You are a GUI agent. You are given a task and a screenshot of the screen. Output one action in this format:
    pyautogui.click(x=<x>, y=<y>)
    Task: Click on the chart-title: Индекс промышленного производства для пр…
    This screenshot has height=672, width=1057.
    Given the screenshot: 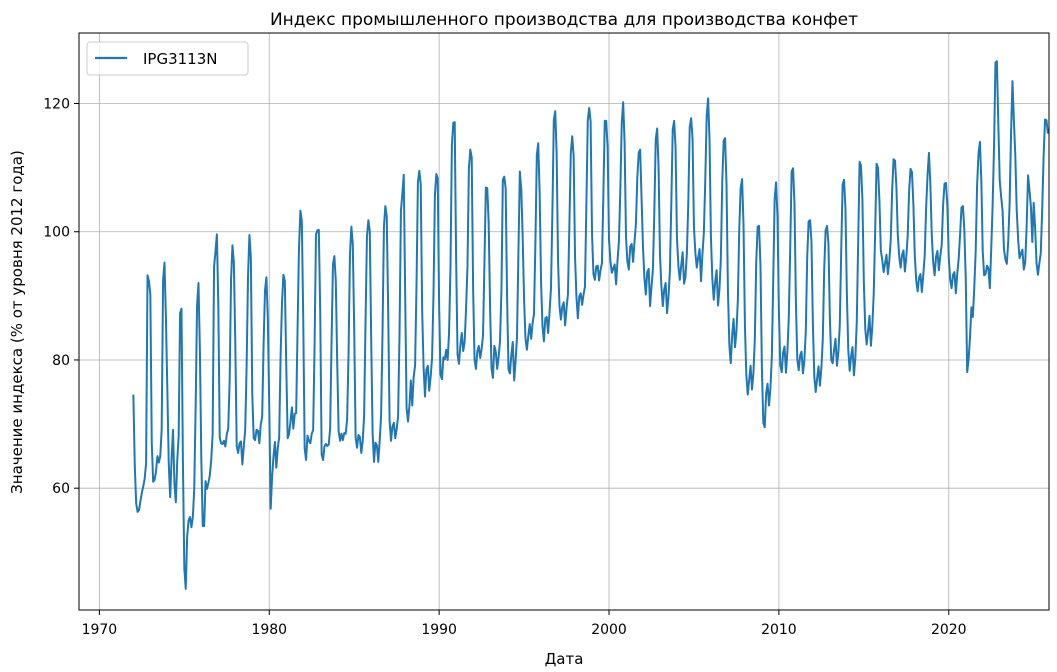 What is the action you would take?
    pyautogui.click(x=564, y=20)
    